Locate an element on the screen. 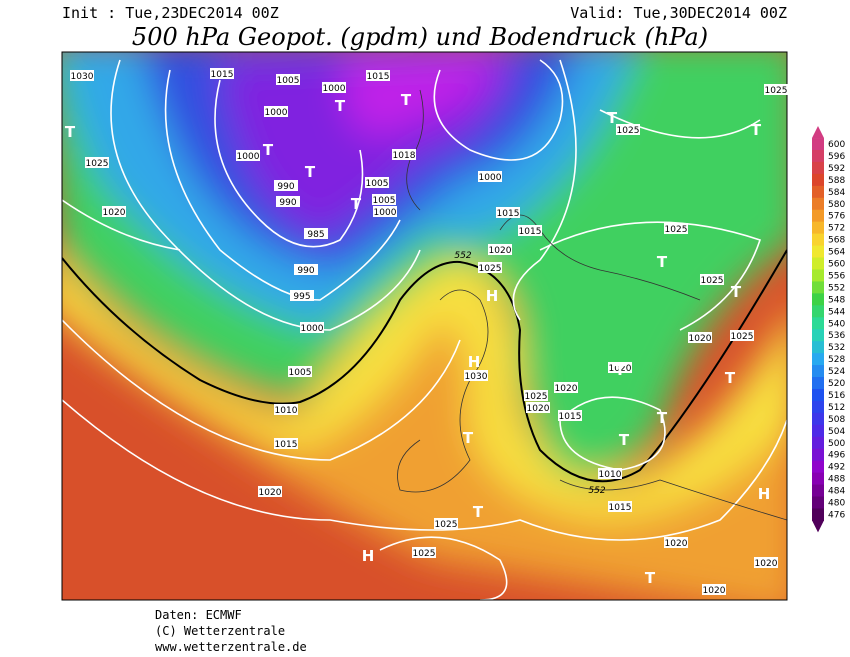  isobar-label: 1005 is located at coordinates (300, 373).